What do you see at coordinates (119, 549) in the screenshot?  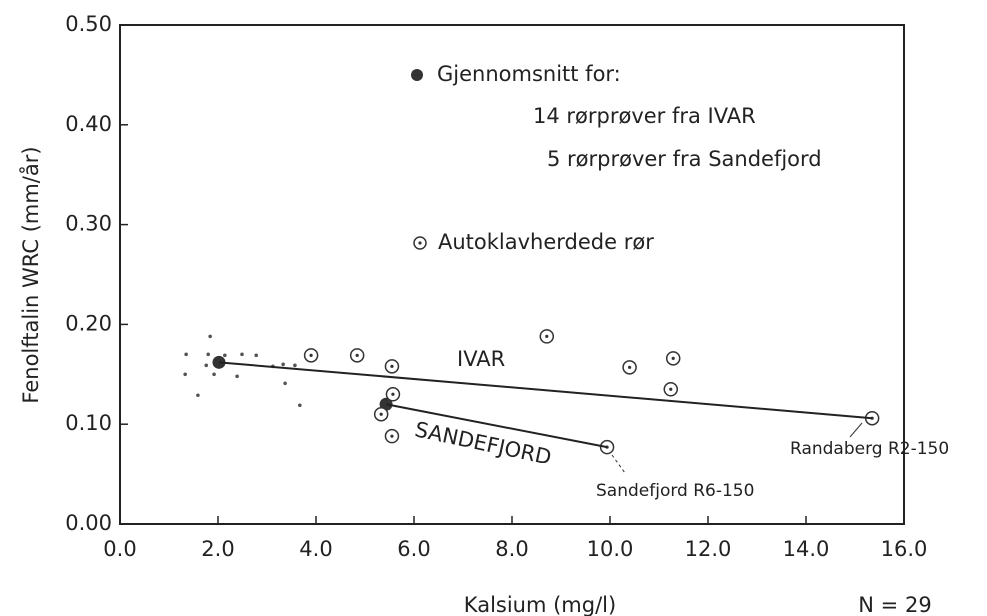 I see `x-tick-label: 0.0` at bounding box center [119, 549].